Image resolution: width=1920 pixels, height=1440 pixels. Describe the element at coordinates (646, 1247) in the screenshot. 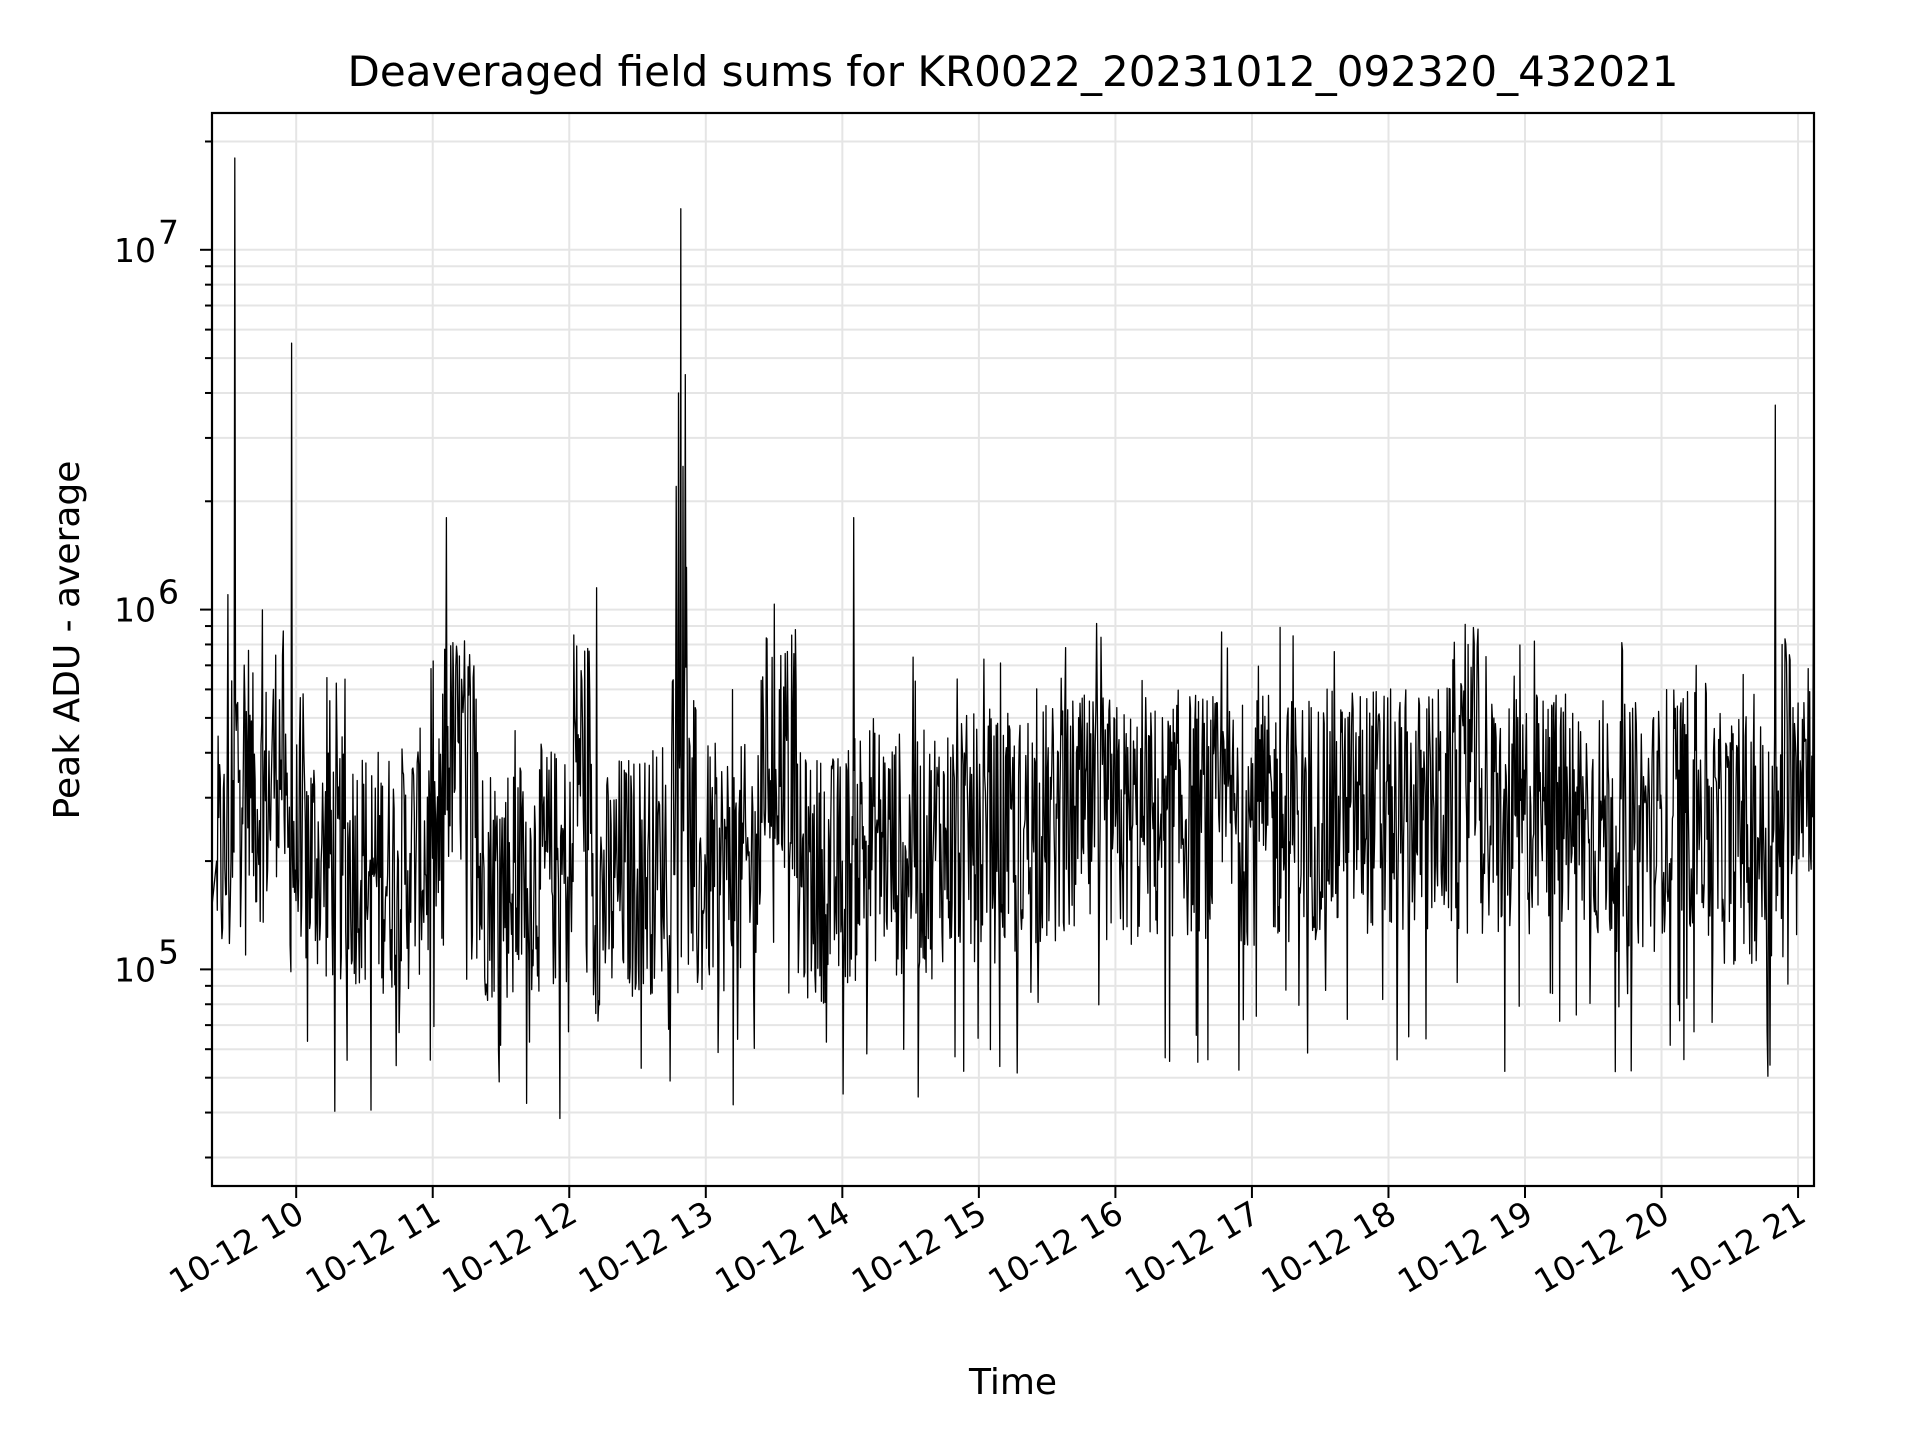

I see `x-tick-label: 10-12 13` at that location.